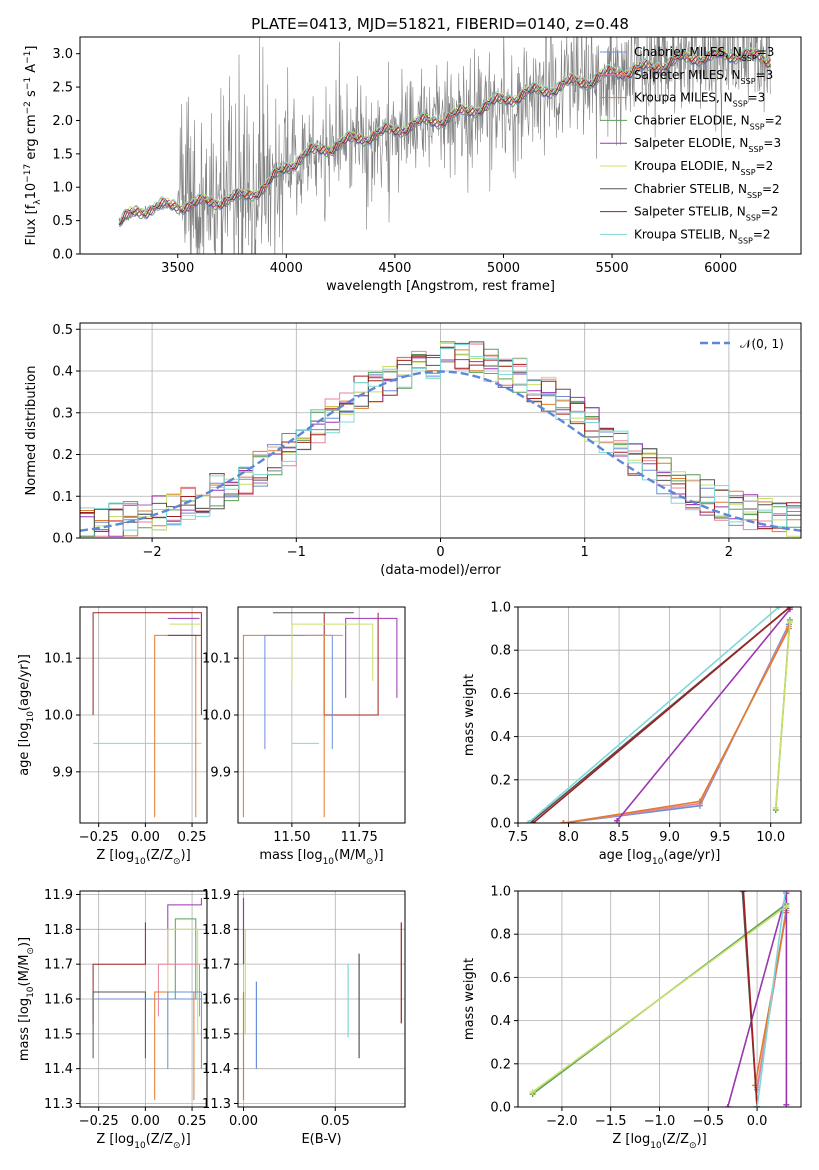  I want to click on range-salpeter-elodie, so click(371, 657).